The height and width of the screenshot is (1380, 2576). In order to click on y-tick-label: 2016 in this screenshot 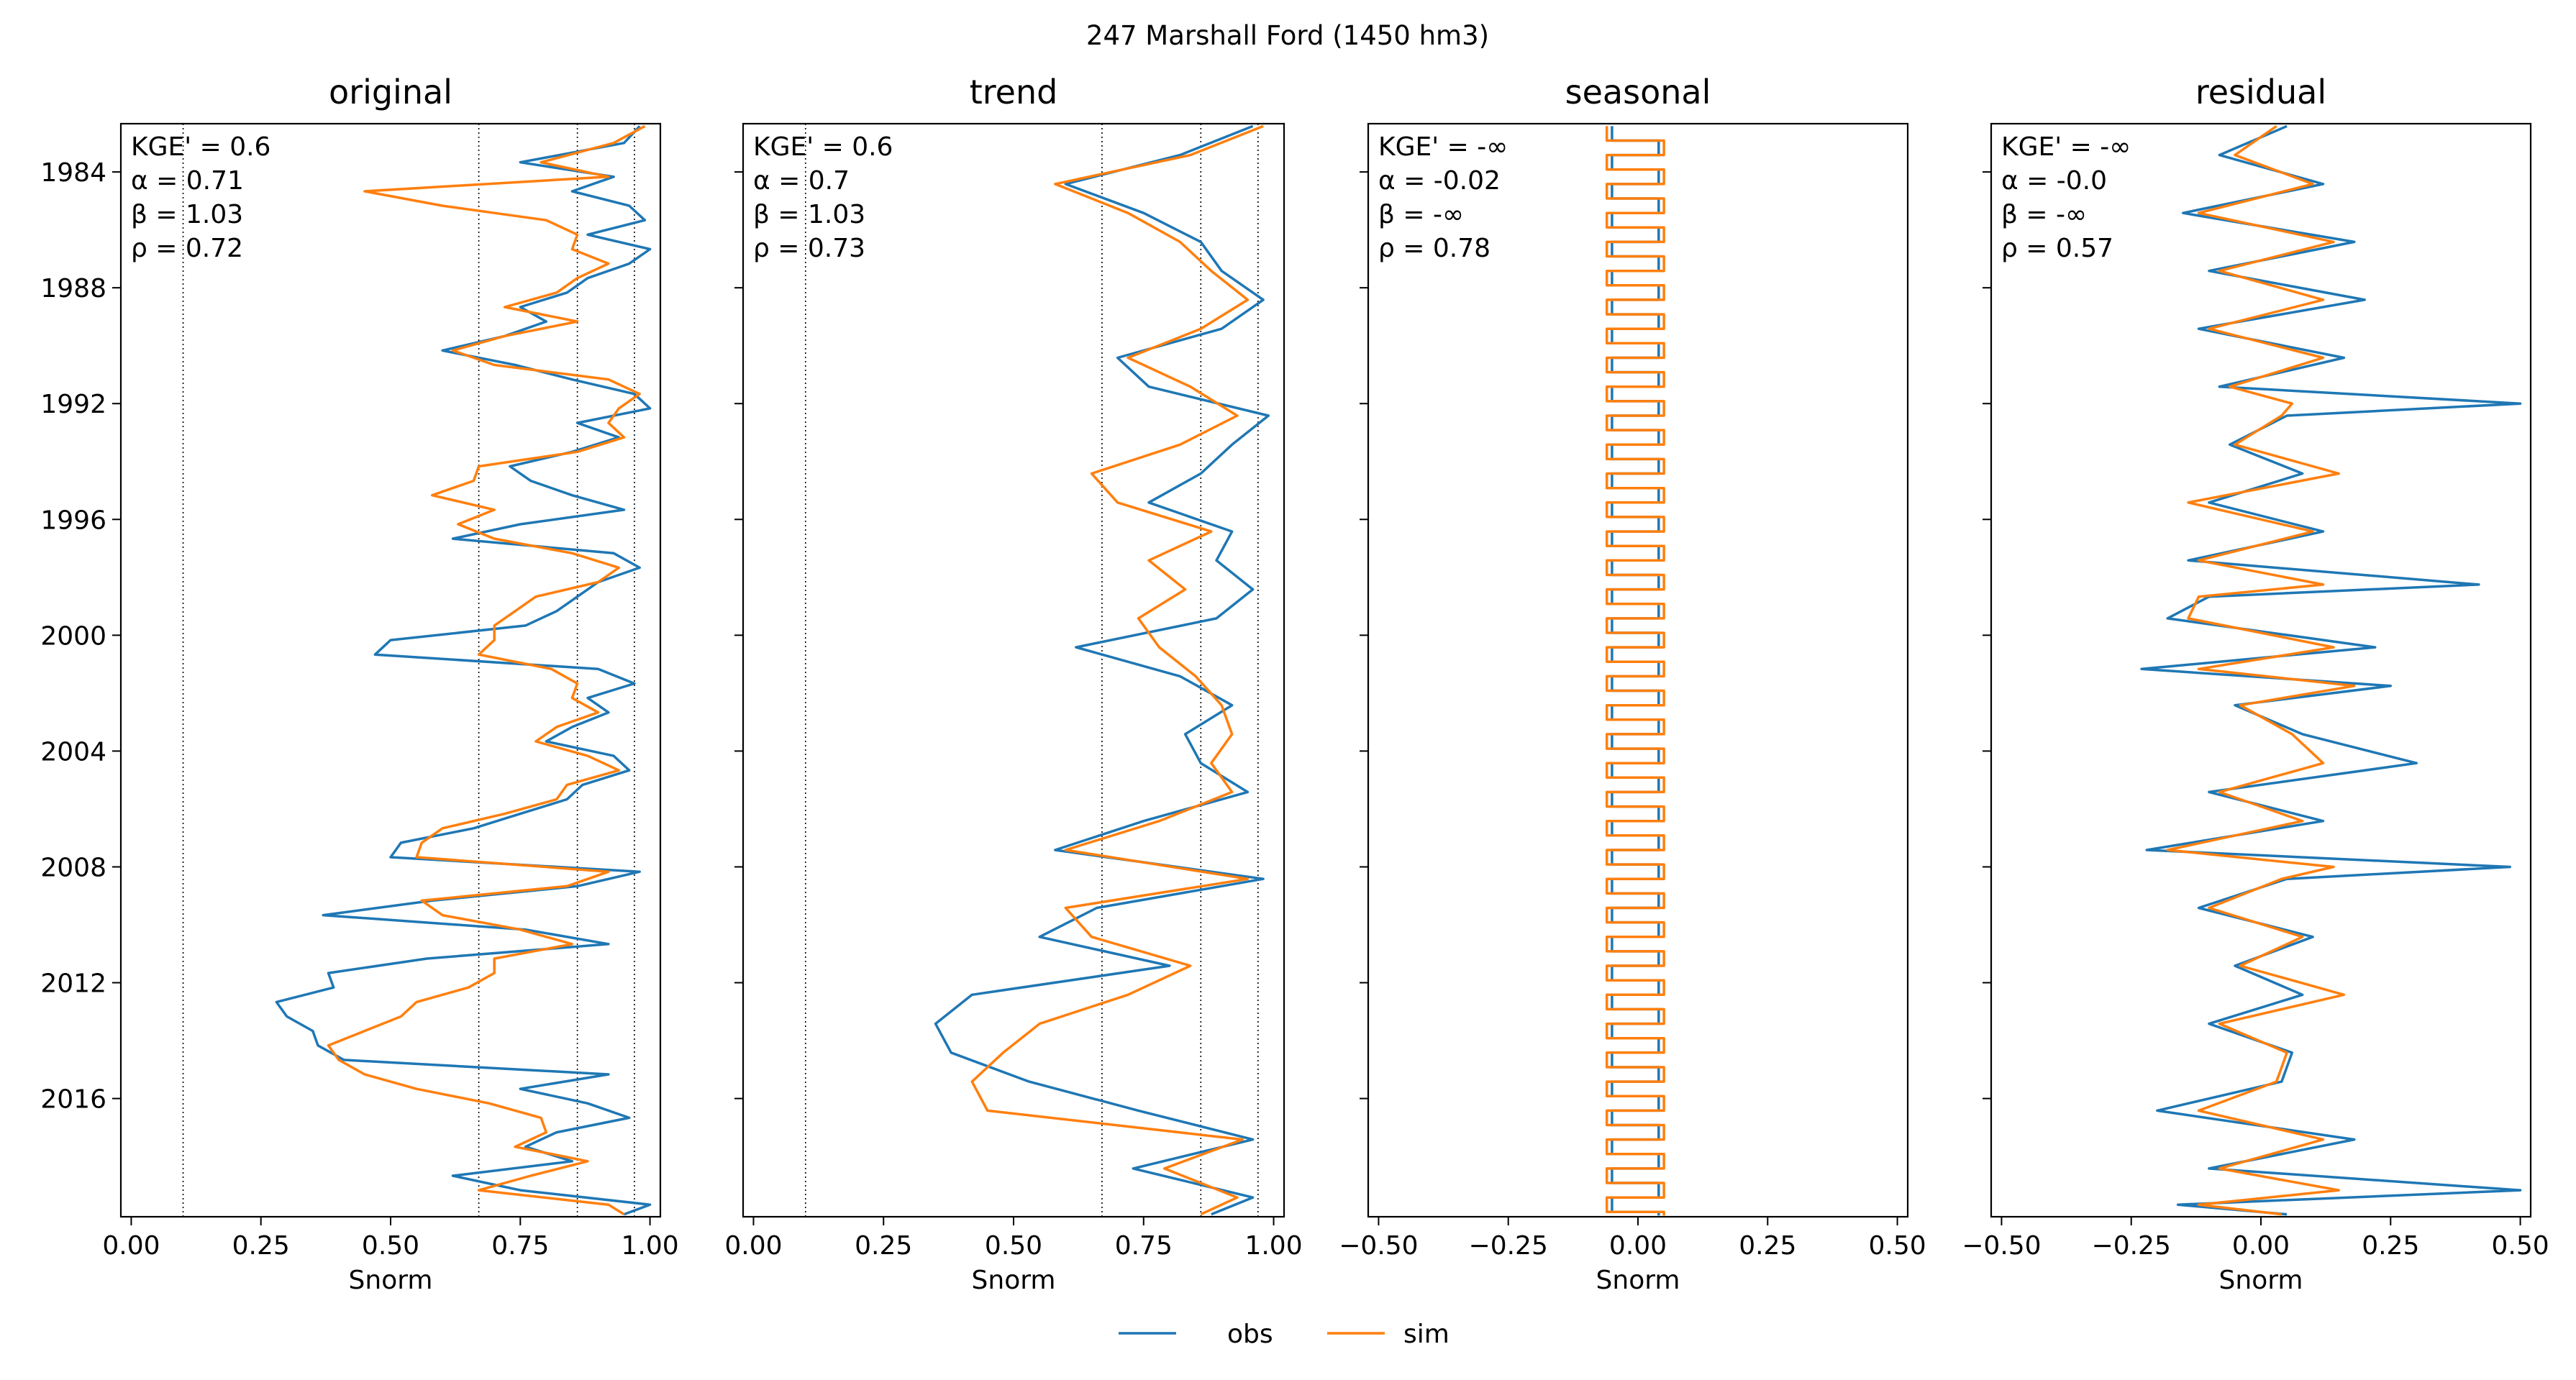, I will do `click(73, 1100)`.